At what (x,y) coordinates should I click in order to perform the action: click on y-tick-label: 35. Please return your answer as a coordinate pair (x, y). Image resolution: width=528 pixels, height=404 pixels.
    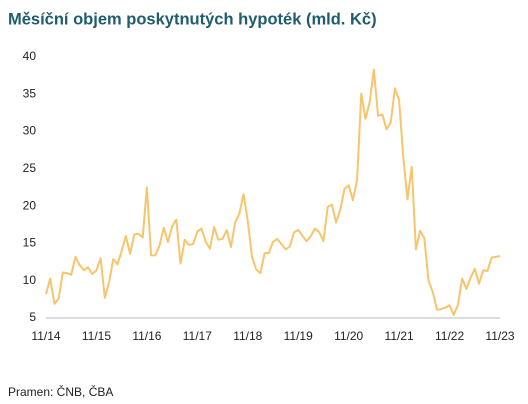
    Looking at the image, I should click on (30, 93).